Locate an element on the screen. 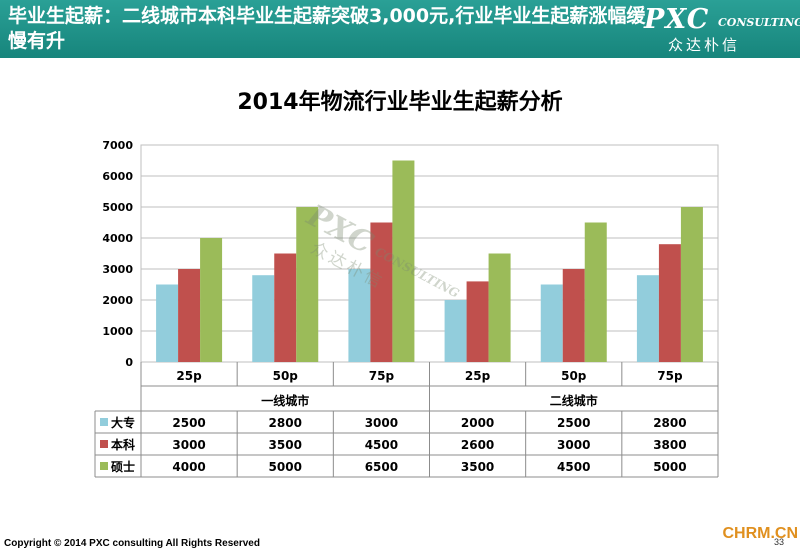  y-tick-label: 1000 is located at coordinates (117, 331).